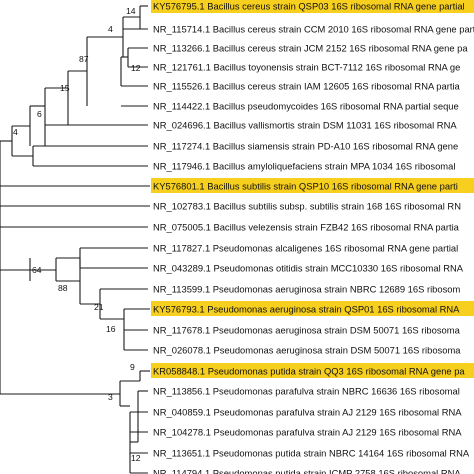  Describe the element at coordinates (111, 329) in the screenshot. I see `bootstrap-value: 16` at that location.